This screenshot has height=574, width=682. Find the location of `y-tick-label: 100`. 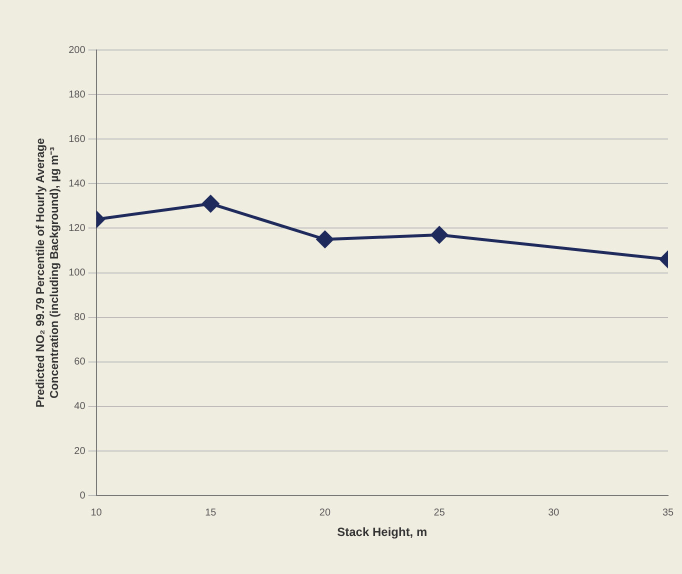

y-tick-label: 100 is located at coordinates (77, 273).